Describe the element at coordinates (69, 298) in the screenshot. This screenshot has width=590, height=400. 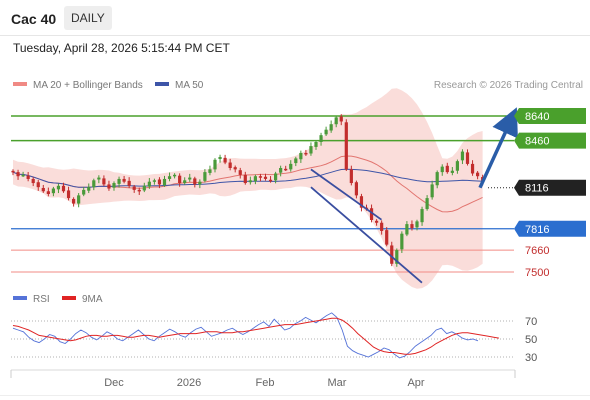
I see `ma9-swatch` at that location.